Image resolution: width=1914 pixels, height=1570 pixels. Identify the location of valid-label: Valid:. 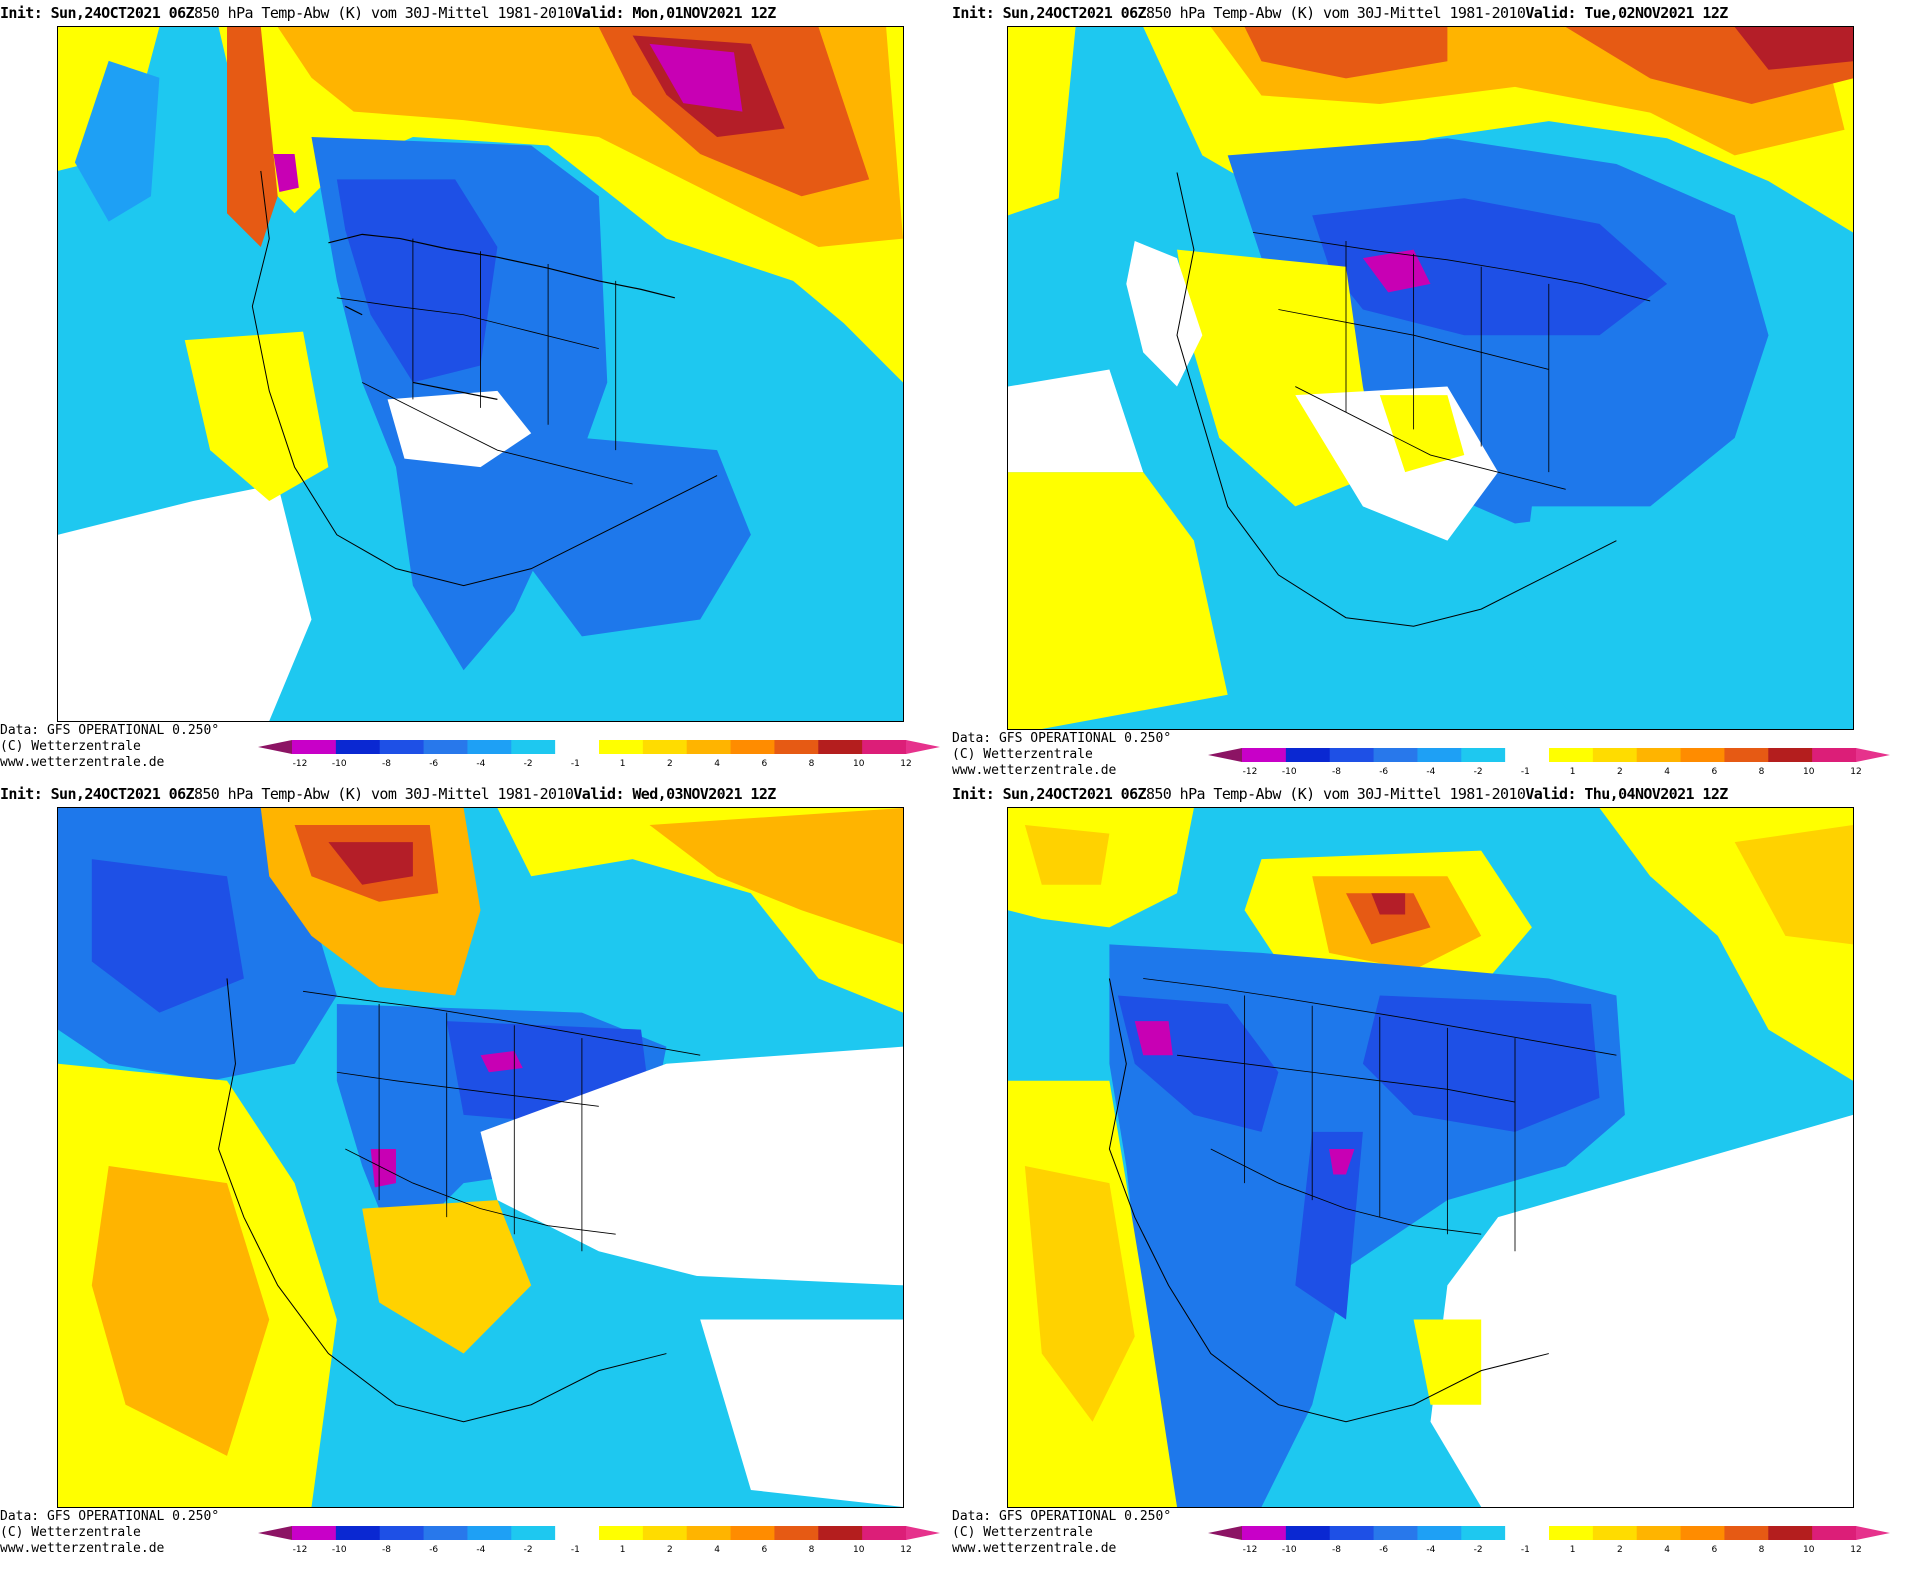
(1550, 13).